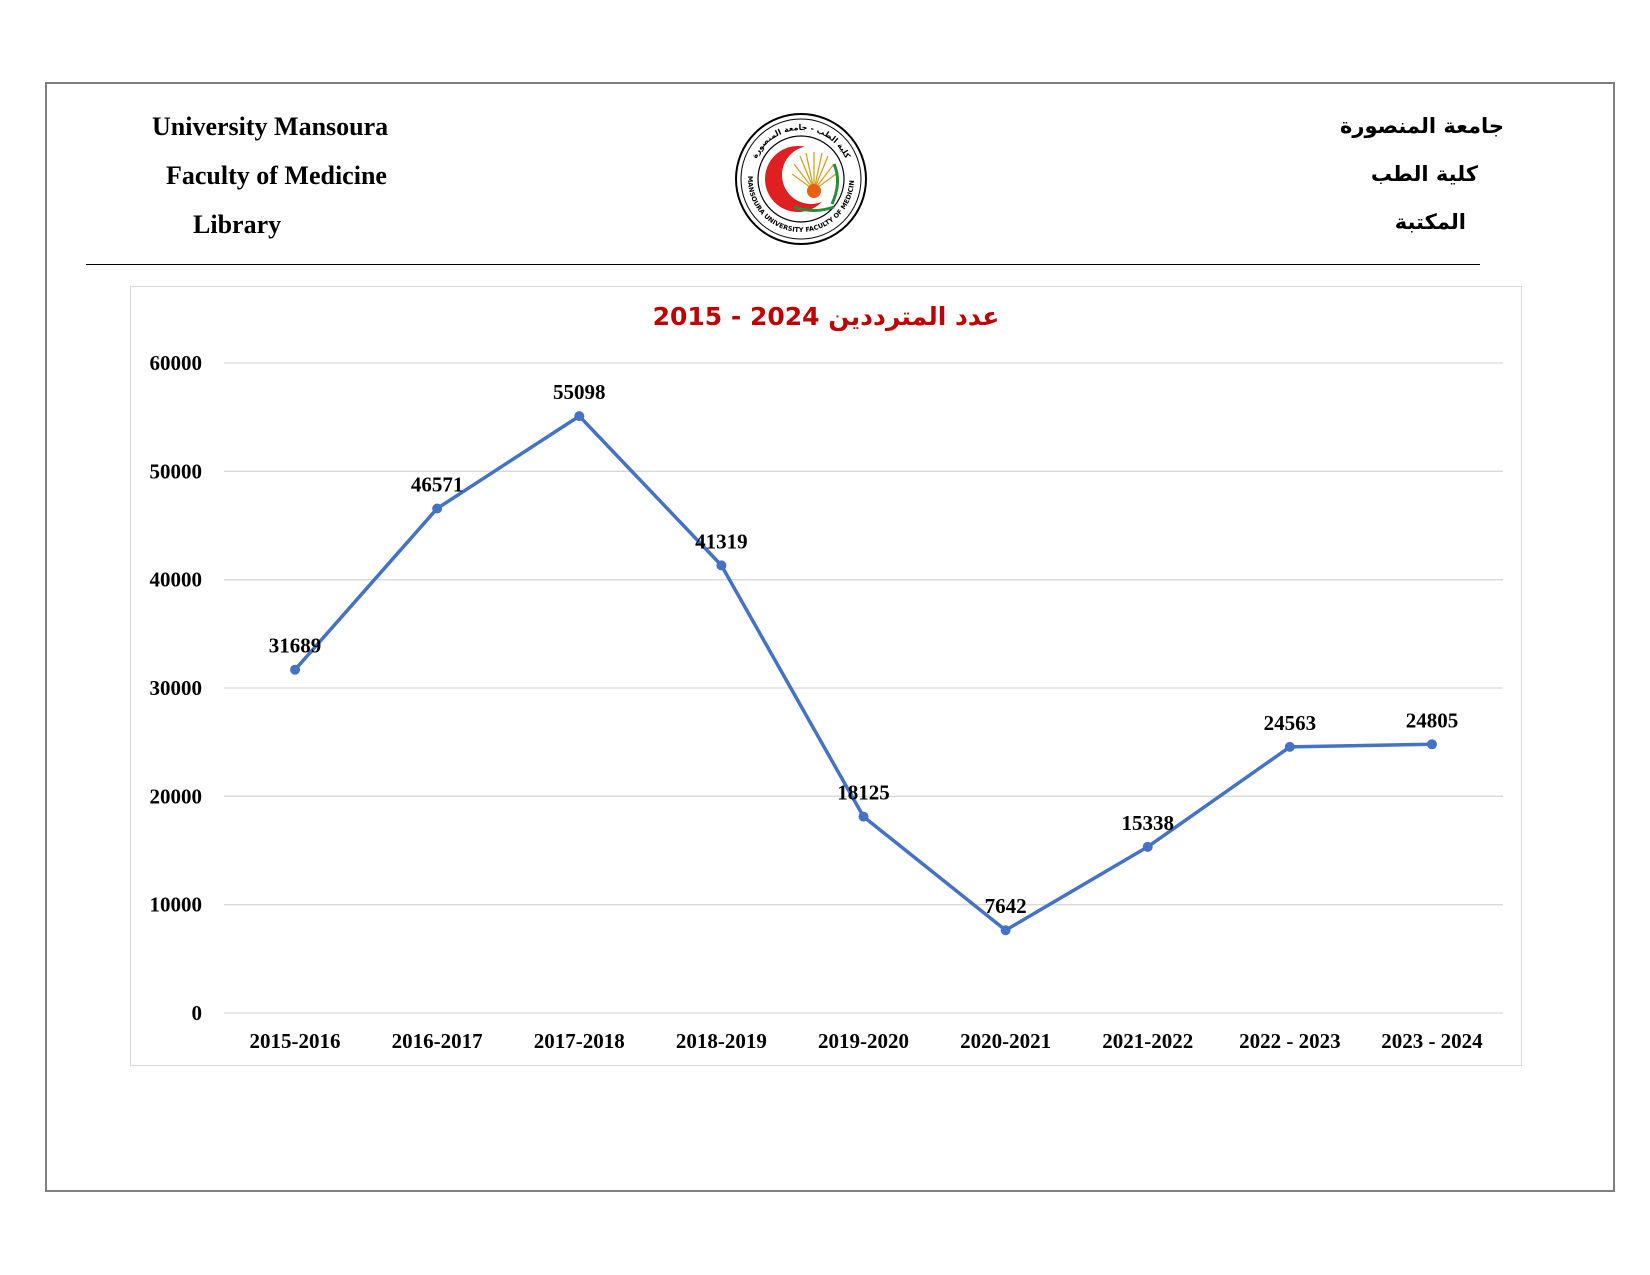  Describe the element at coordinates (176, 580) in the screenshot. I see `y-tick-label: 40000` at that location.